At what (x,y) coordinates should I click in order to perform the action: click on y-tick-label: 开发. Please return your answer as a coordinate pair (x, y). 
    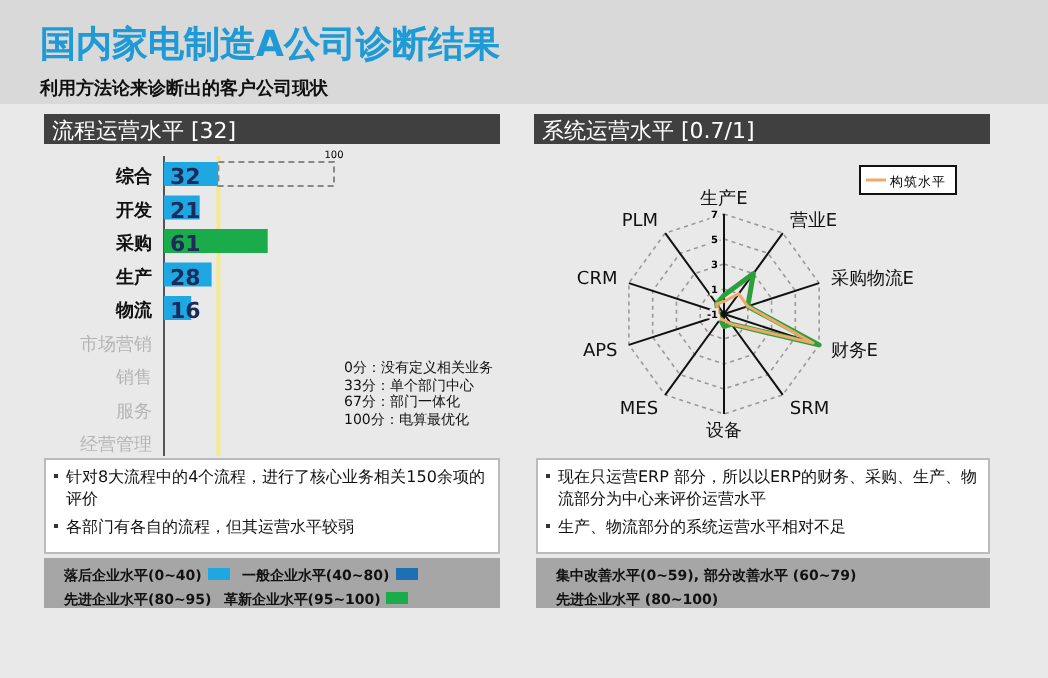
    Looking at the image, I should click on (133, 210).